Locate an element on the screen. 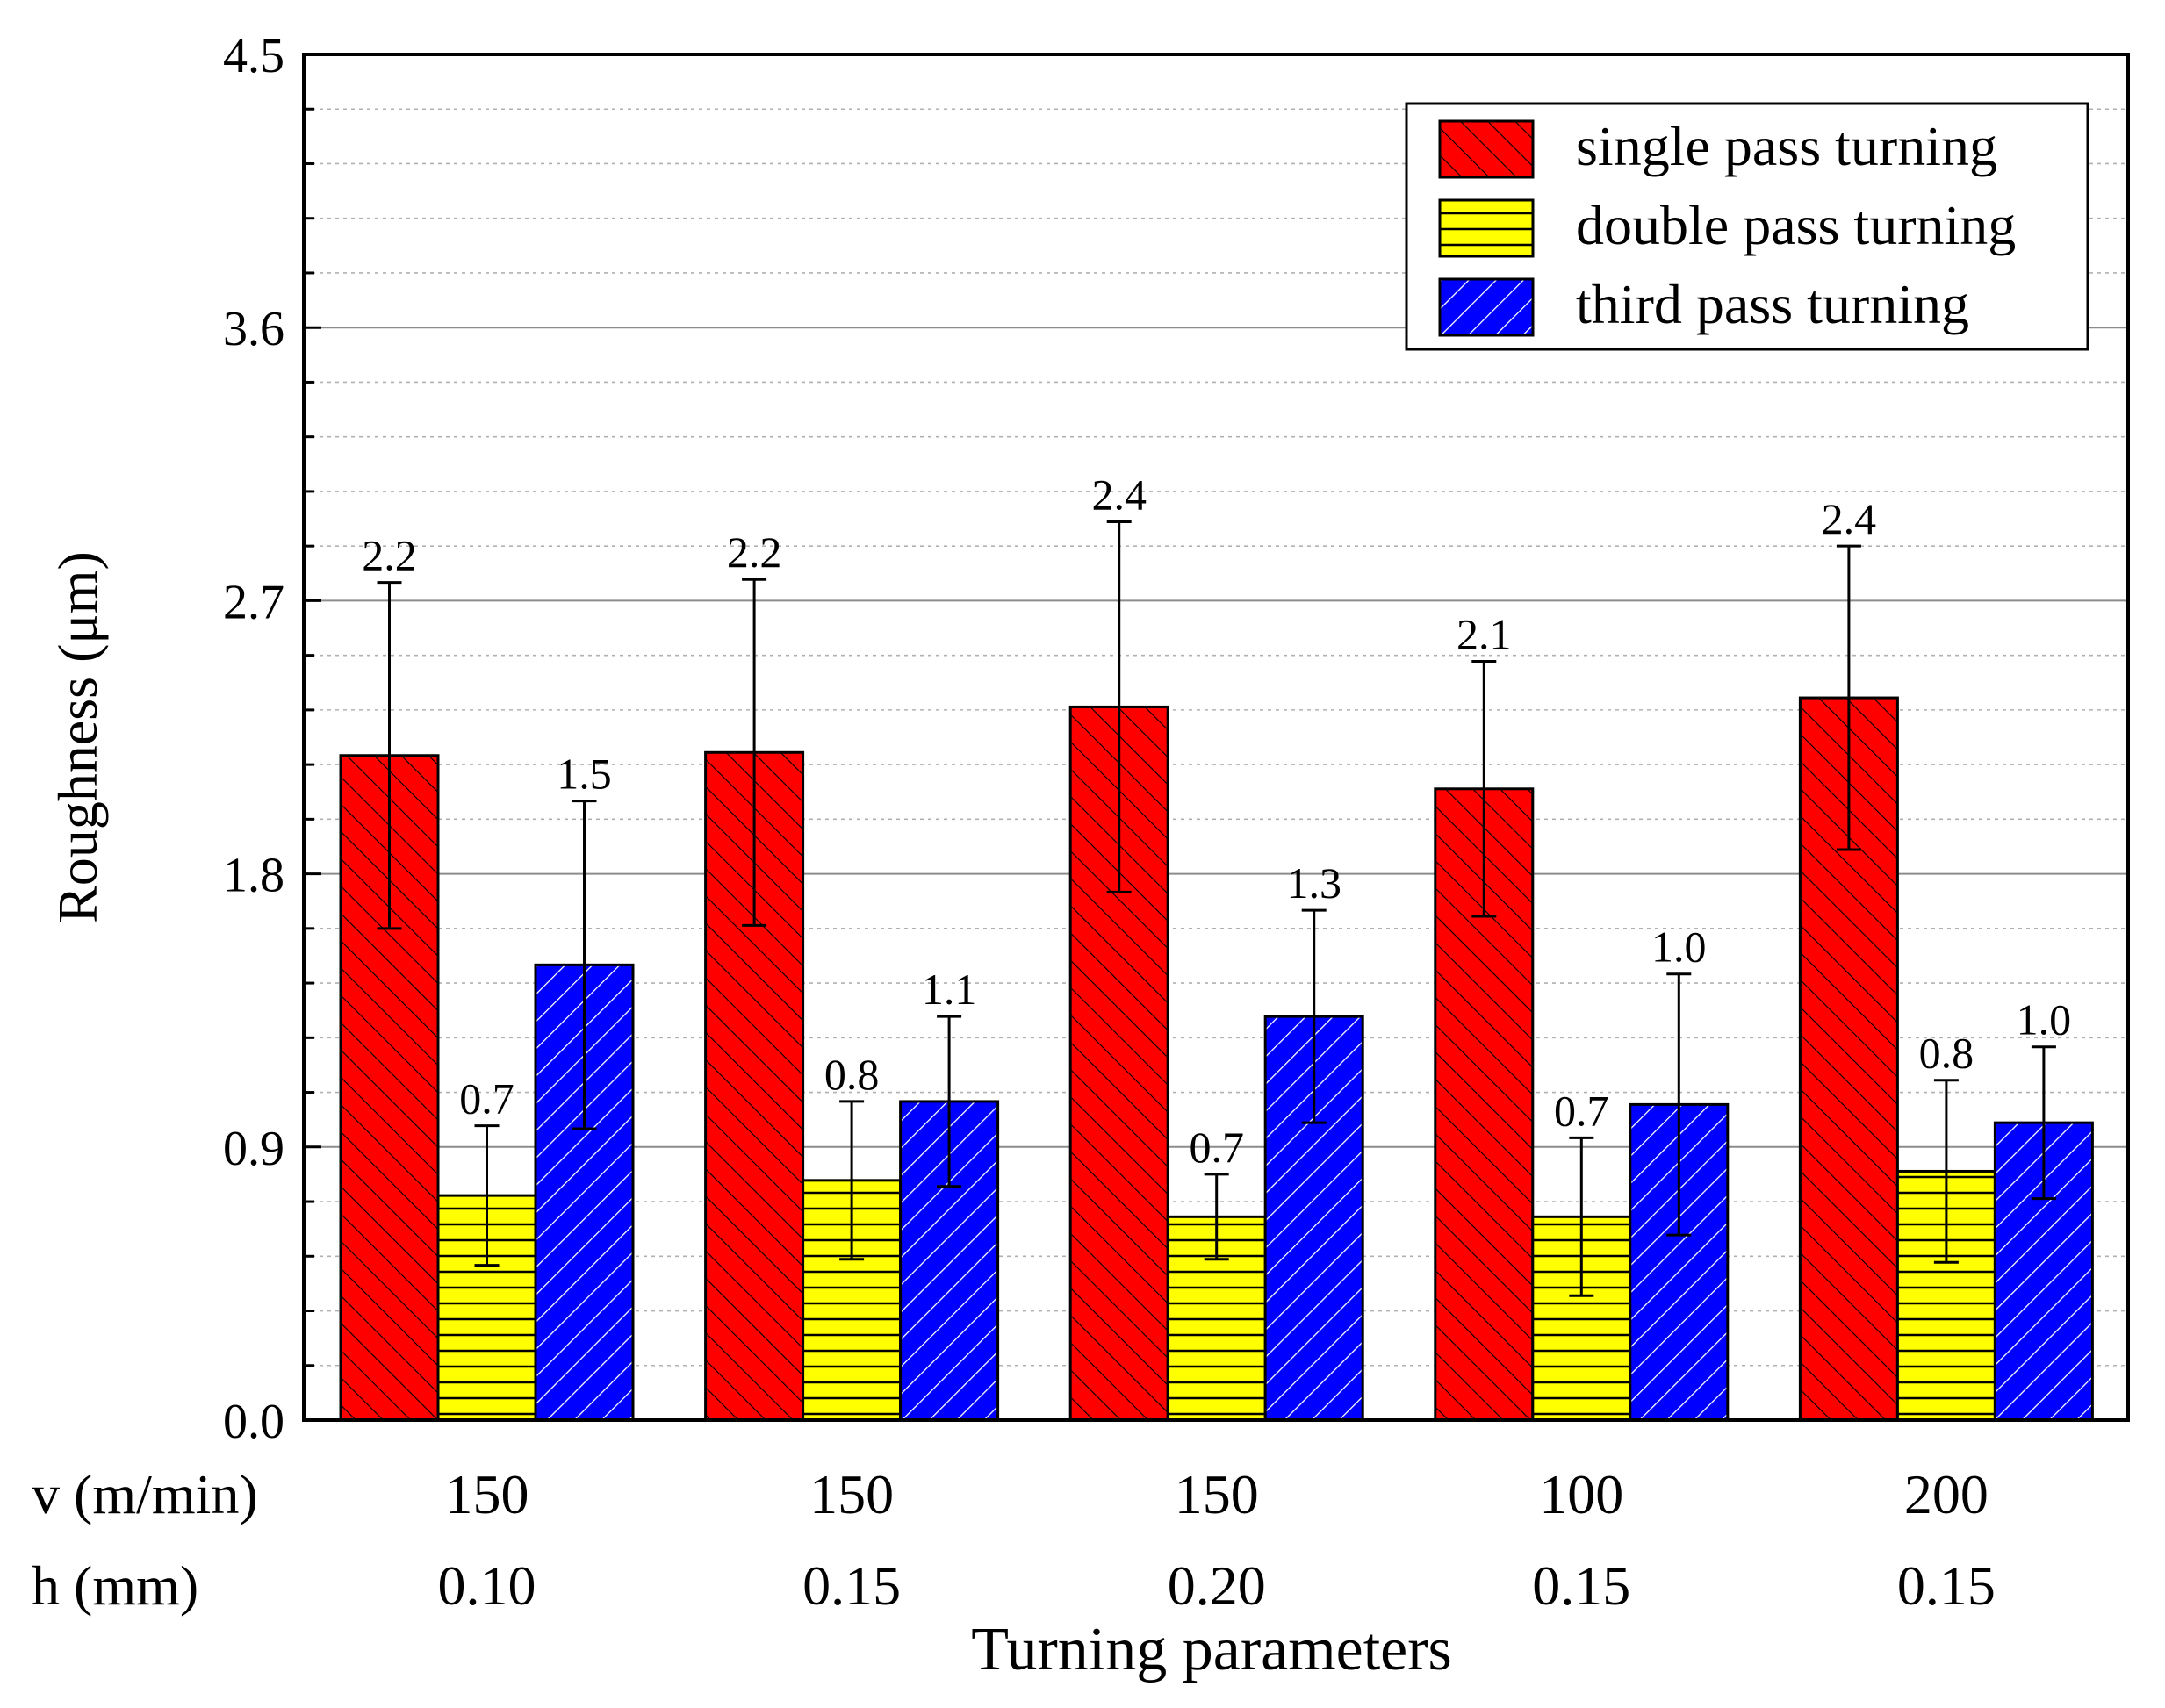 The width and height of the screenshot is (2165, 1708). legend-label: third pass turning is located at coordinates (1772, 304).